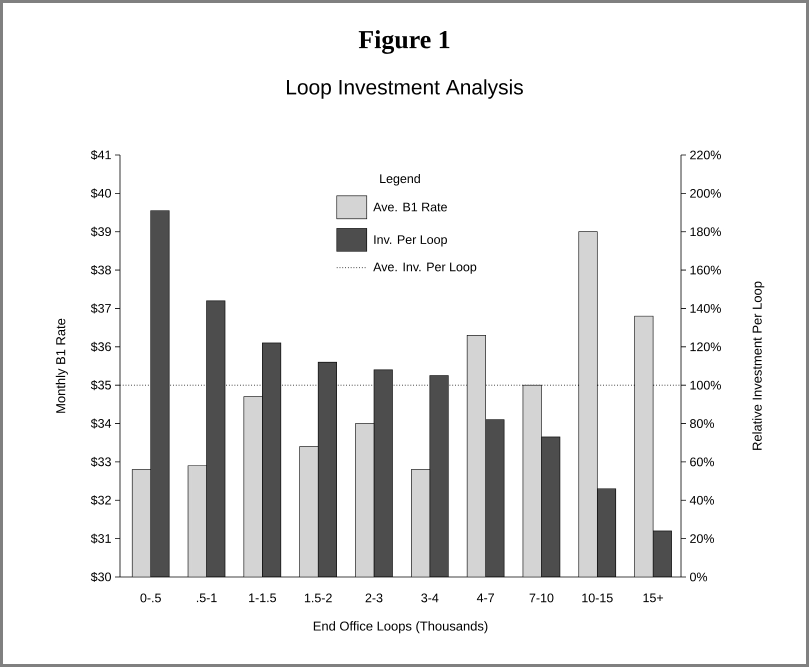 Image resolution: width=809 pixels, height=667 pixels. What do you see at coordinates (705, 231) in the screenshot?
I see `y2-tick-label: 180%` at bounding box center [705, 231].